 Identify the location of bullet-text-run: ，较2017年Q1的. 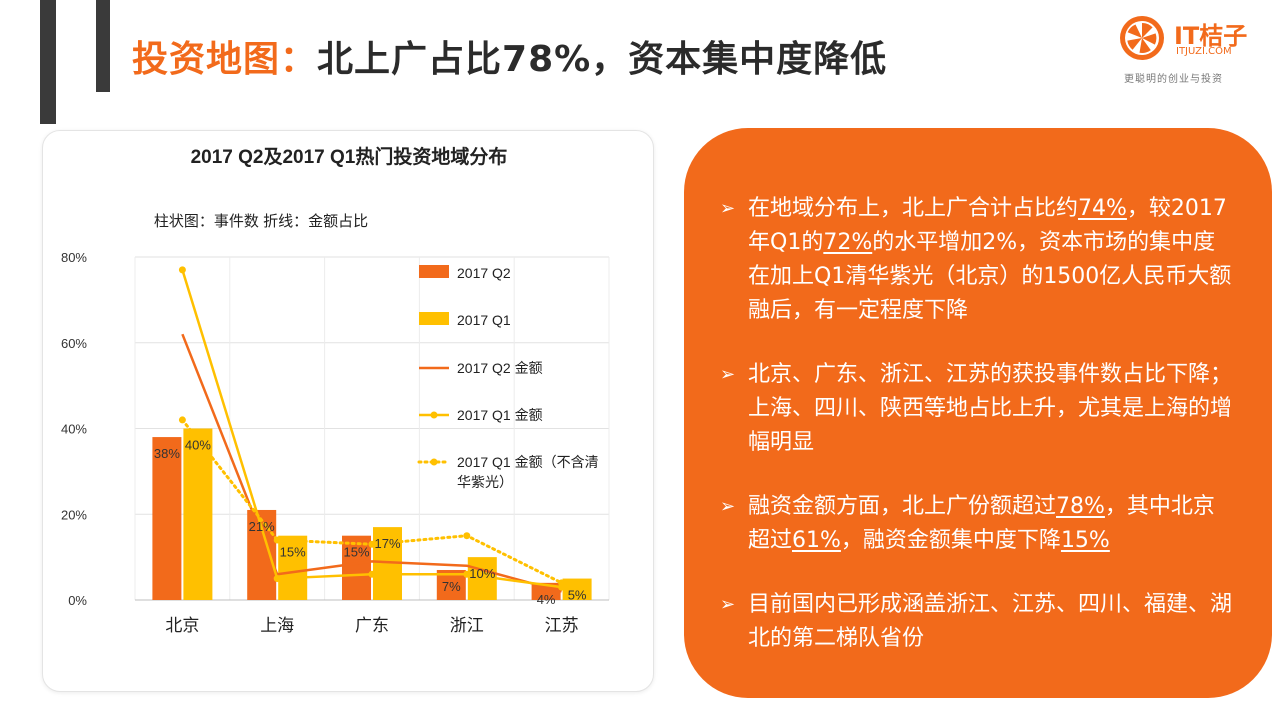
(987, 225).